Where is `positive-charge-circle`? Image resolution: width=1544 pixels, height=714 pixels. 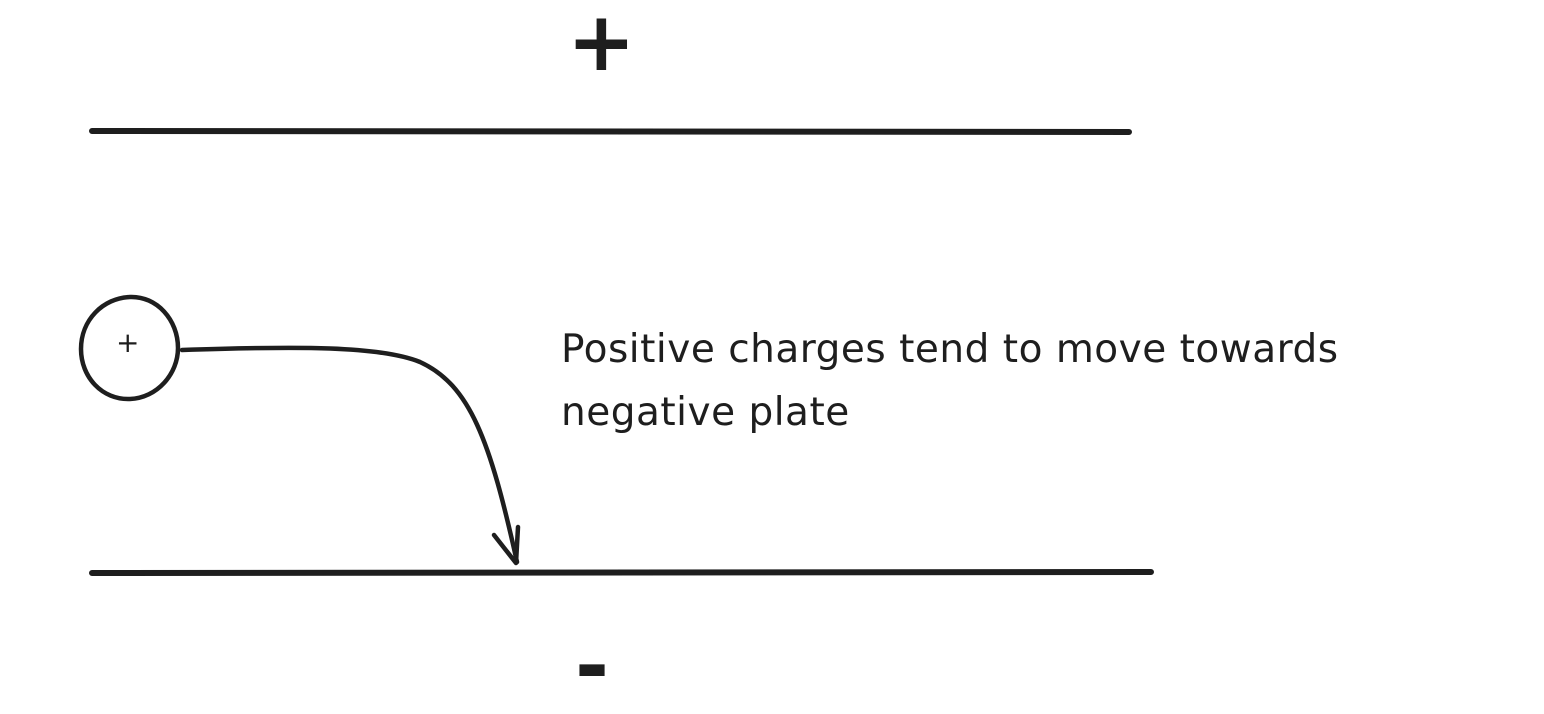 positive-charge-circle is located at coordinates (129, 348).